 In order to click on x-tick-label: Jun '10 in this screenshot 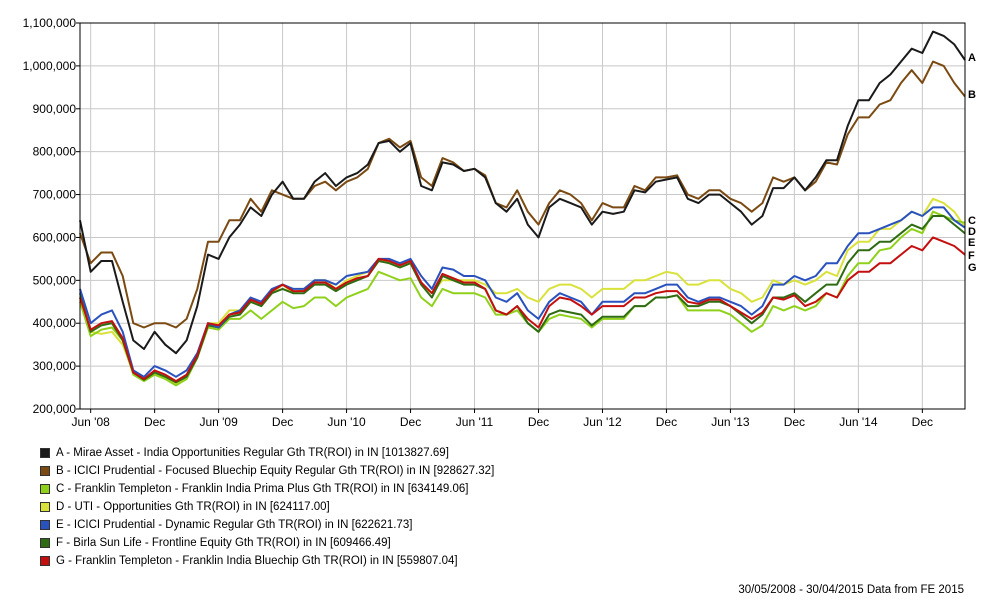, I will do `click(346, 422)`.